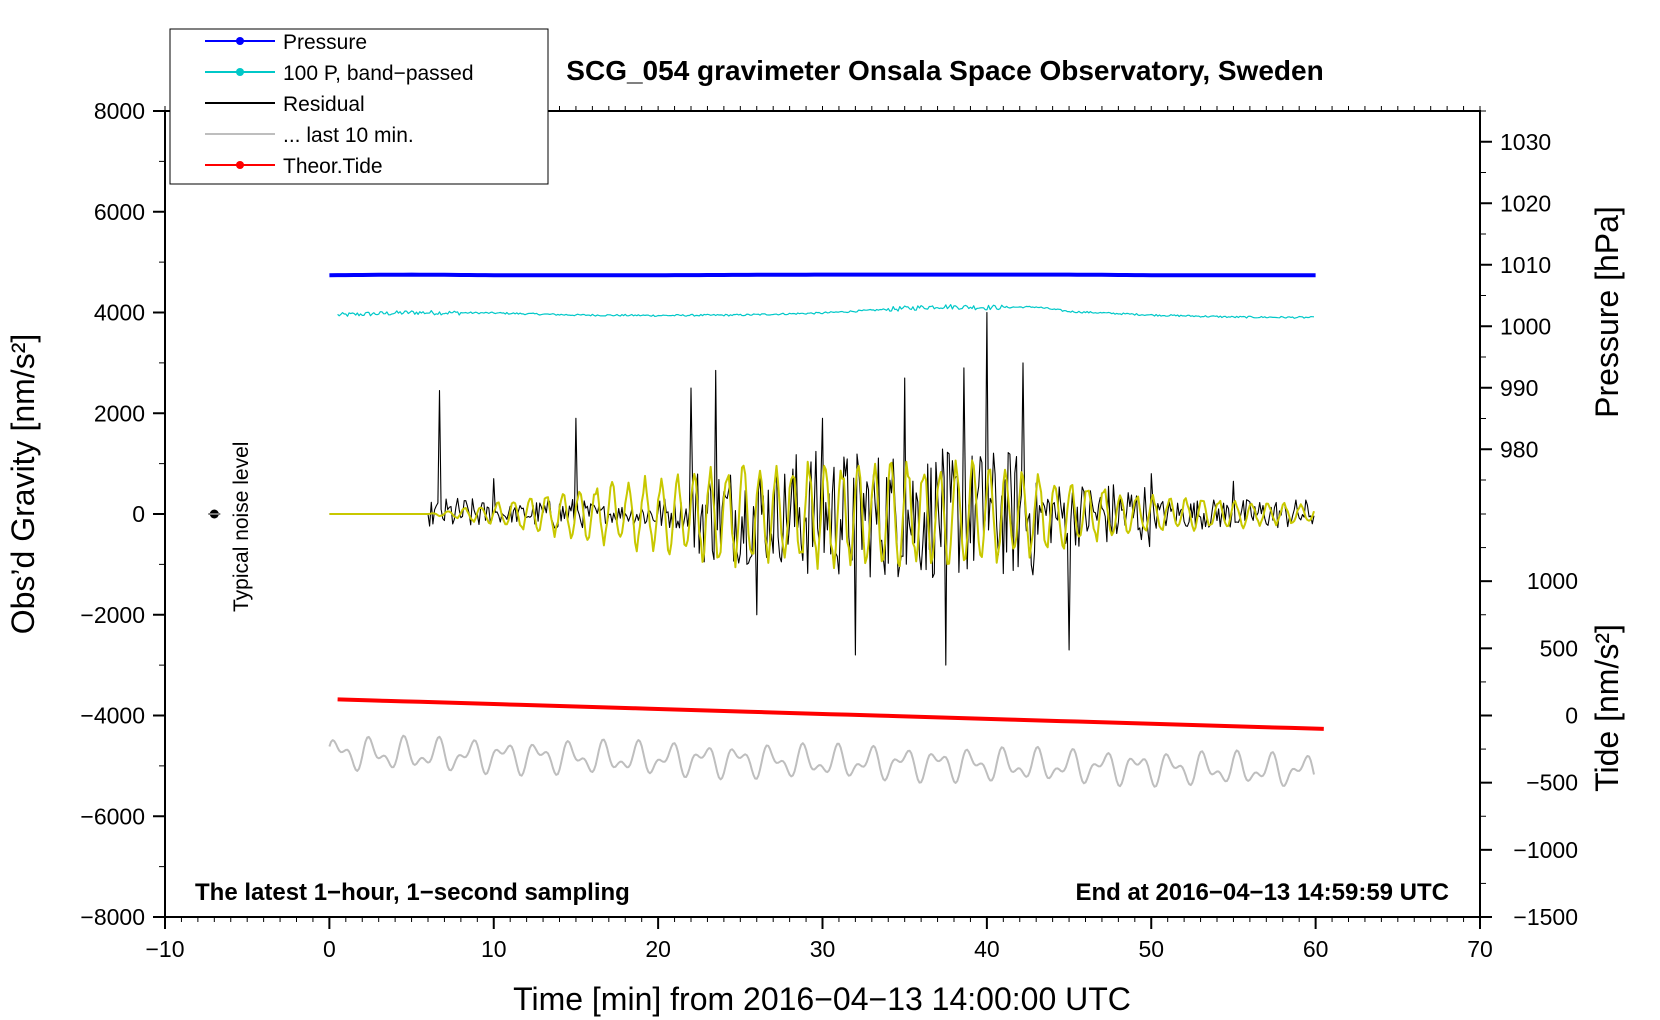 The image size is (1660, 1020). What do you see at coordinates (822, 999) in the screenshot?
I see `x-axis-title: Time [min] from 2016−04−13 14:00:00 UTC` at bounding box center [822, 999].